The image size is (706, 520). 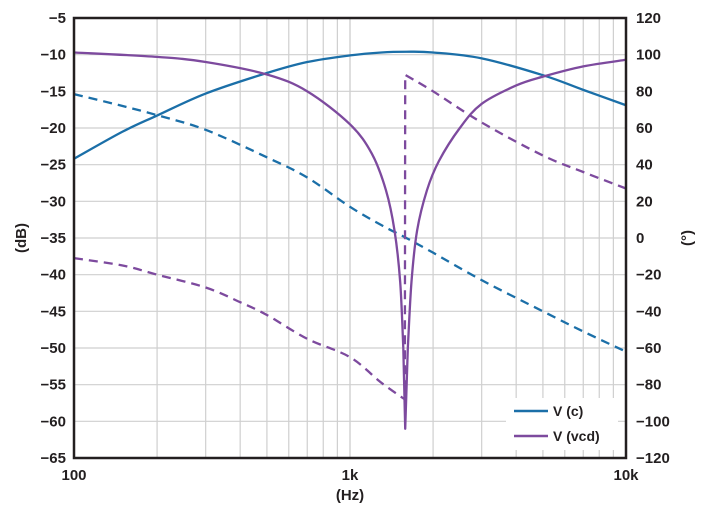 What do you see at coordinates (53, 348) in the screenshot?
I see `y-left-tick-label: −50` at bounding box center [53, 348].